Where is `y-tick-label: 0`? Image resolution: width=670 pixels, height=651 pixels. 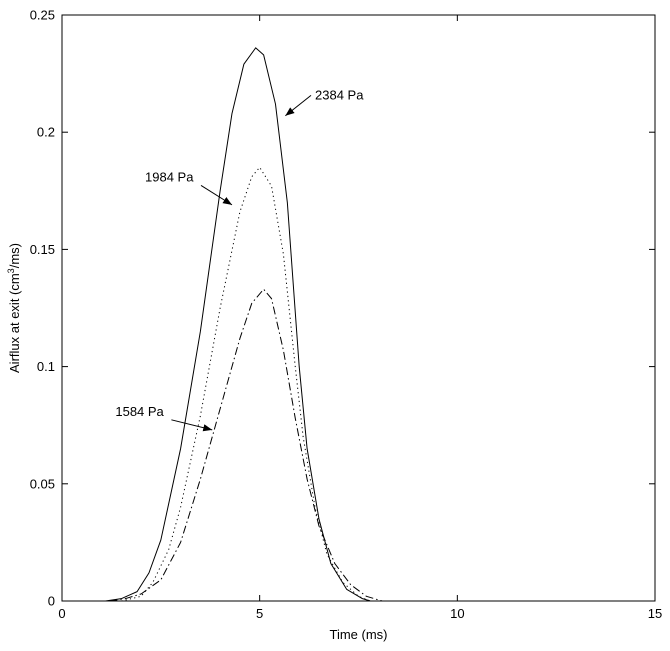
y-tick-label: 0 is located at coordinates (51, 601).